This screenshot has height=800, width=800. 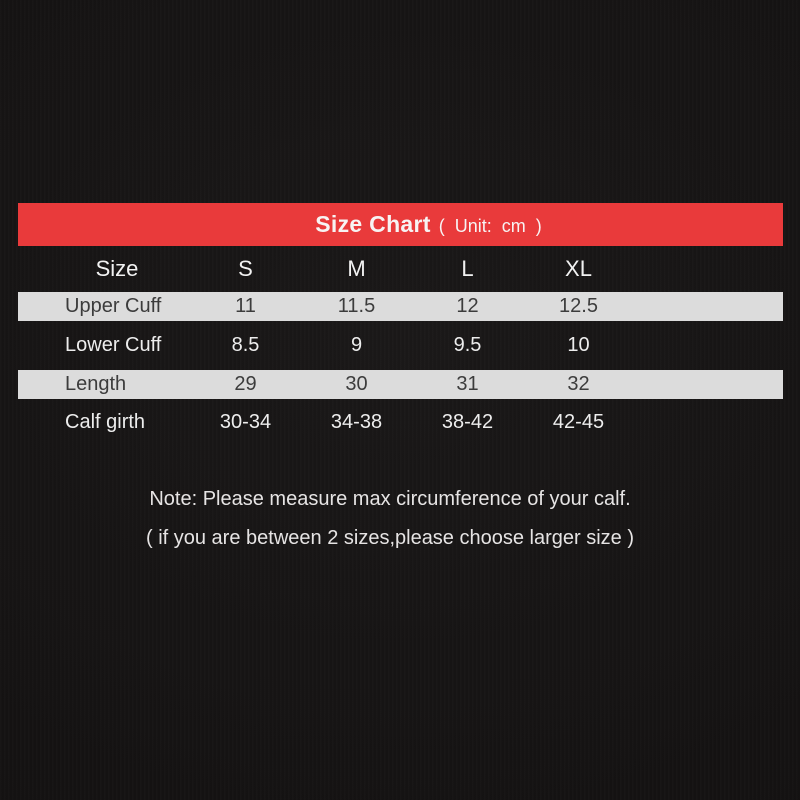 I want to click on cell-lower-cuff-l: 9.5, so click(x=467, y=345).